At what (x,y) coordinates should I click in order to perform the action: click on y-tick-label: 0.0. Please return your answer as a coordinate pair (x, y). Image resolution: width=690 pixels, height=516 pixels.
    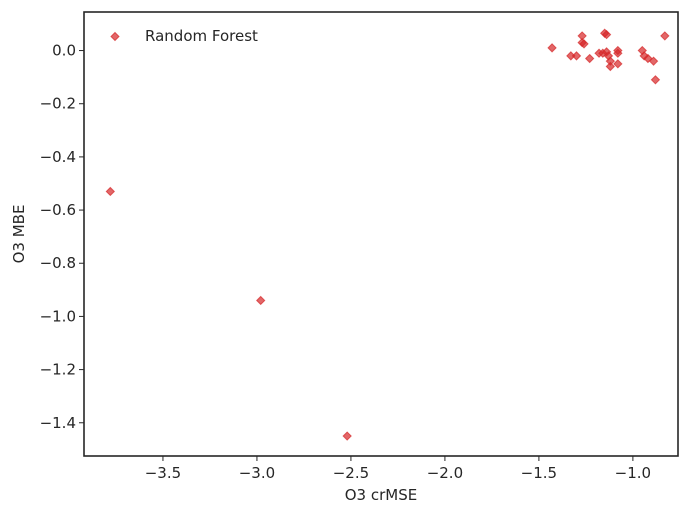
    Looking at the image, I should click on (64, 51).